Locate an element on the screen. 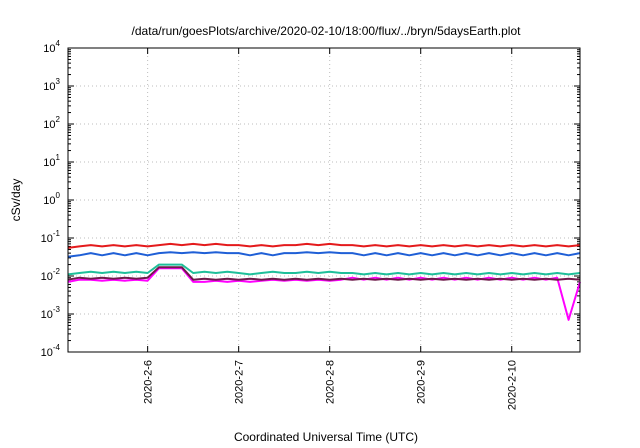 This screenshot has height=448, width=640. y-tick-labels: 10⁻⁴ 10⁻³ 10⁻² 10⁻¹ 10⁰ 10¹ 10² 10³ 10⁴ is located at coordinates (51, 199).